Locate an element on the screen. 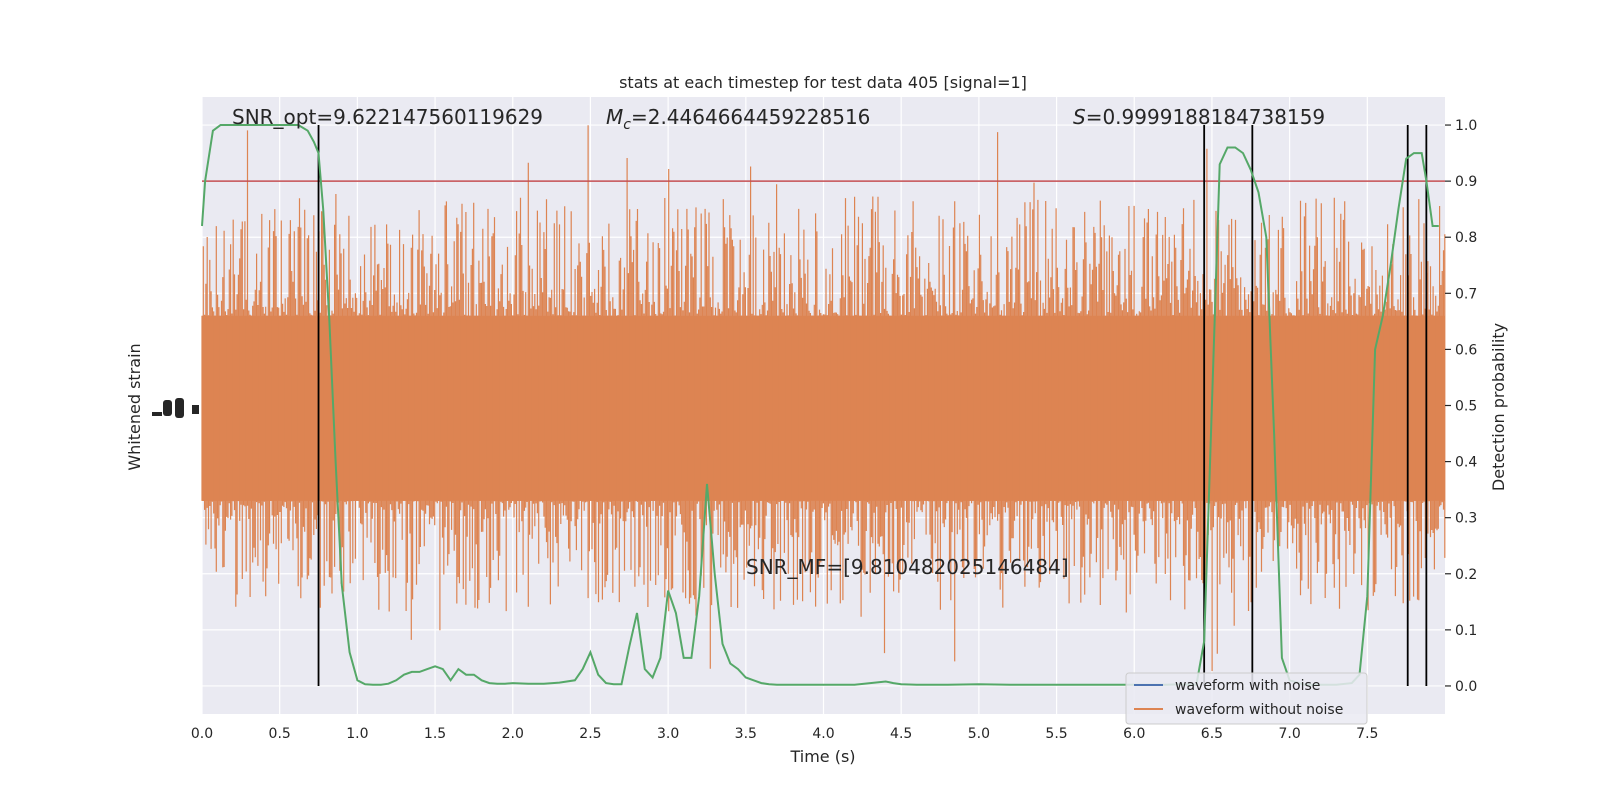  y-tick-label: 0.2 is located at coordinates (1466, 575).